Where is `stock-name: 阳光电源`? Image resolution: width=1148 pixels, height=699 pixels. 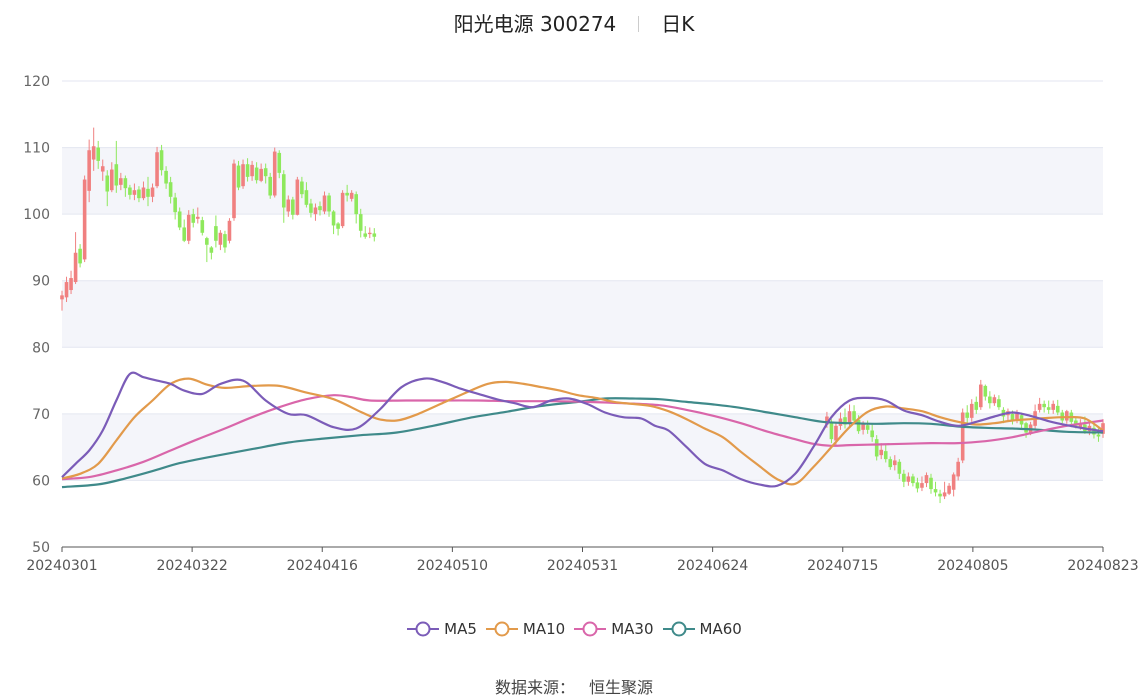
stock-name: 阳光电源 is located at coordinates (493, 24).